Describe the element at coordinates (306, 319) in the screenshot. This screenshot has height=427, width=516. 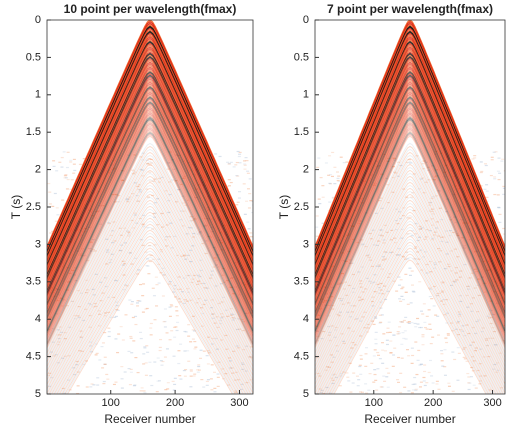
I see `y-tick-label: 4` at that location.